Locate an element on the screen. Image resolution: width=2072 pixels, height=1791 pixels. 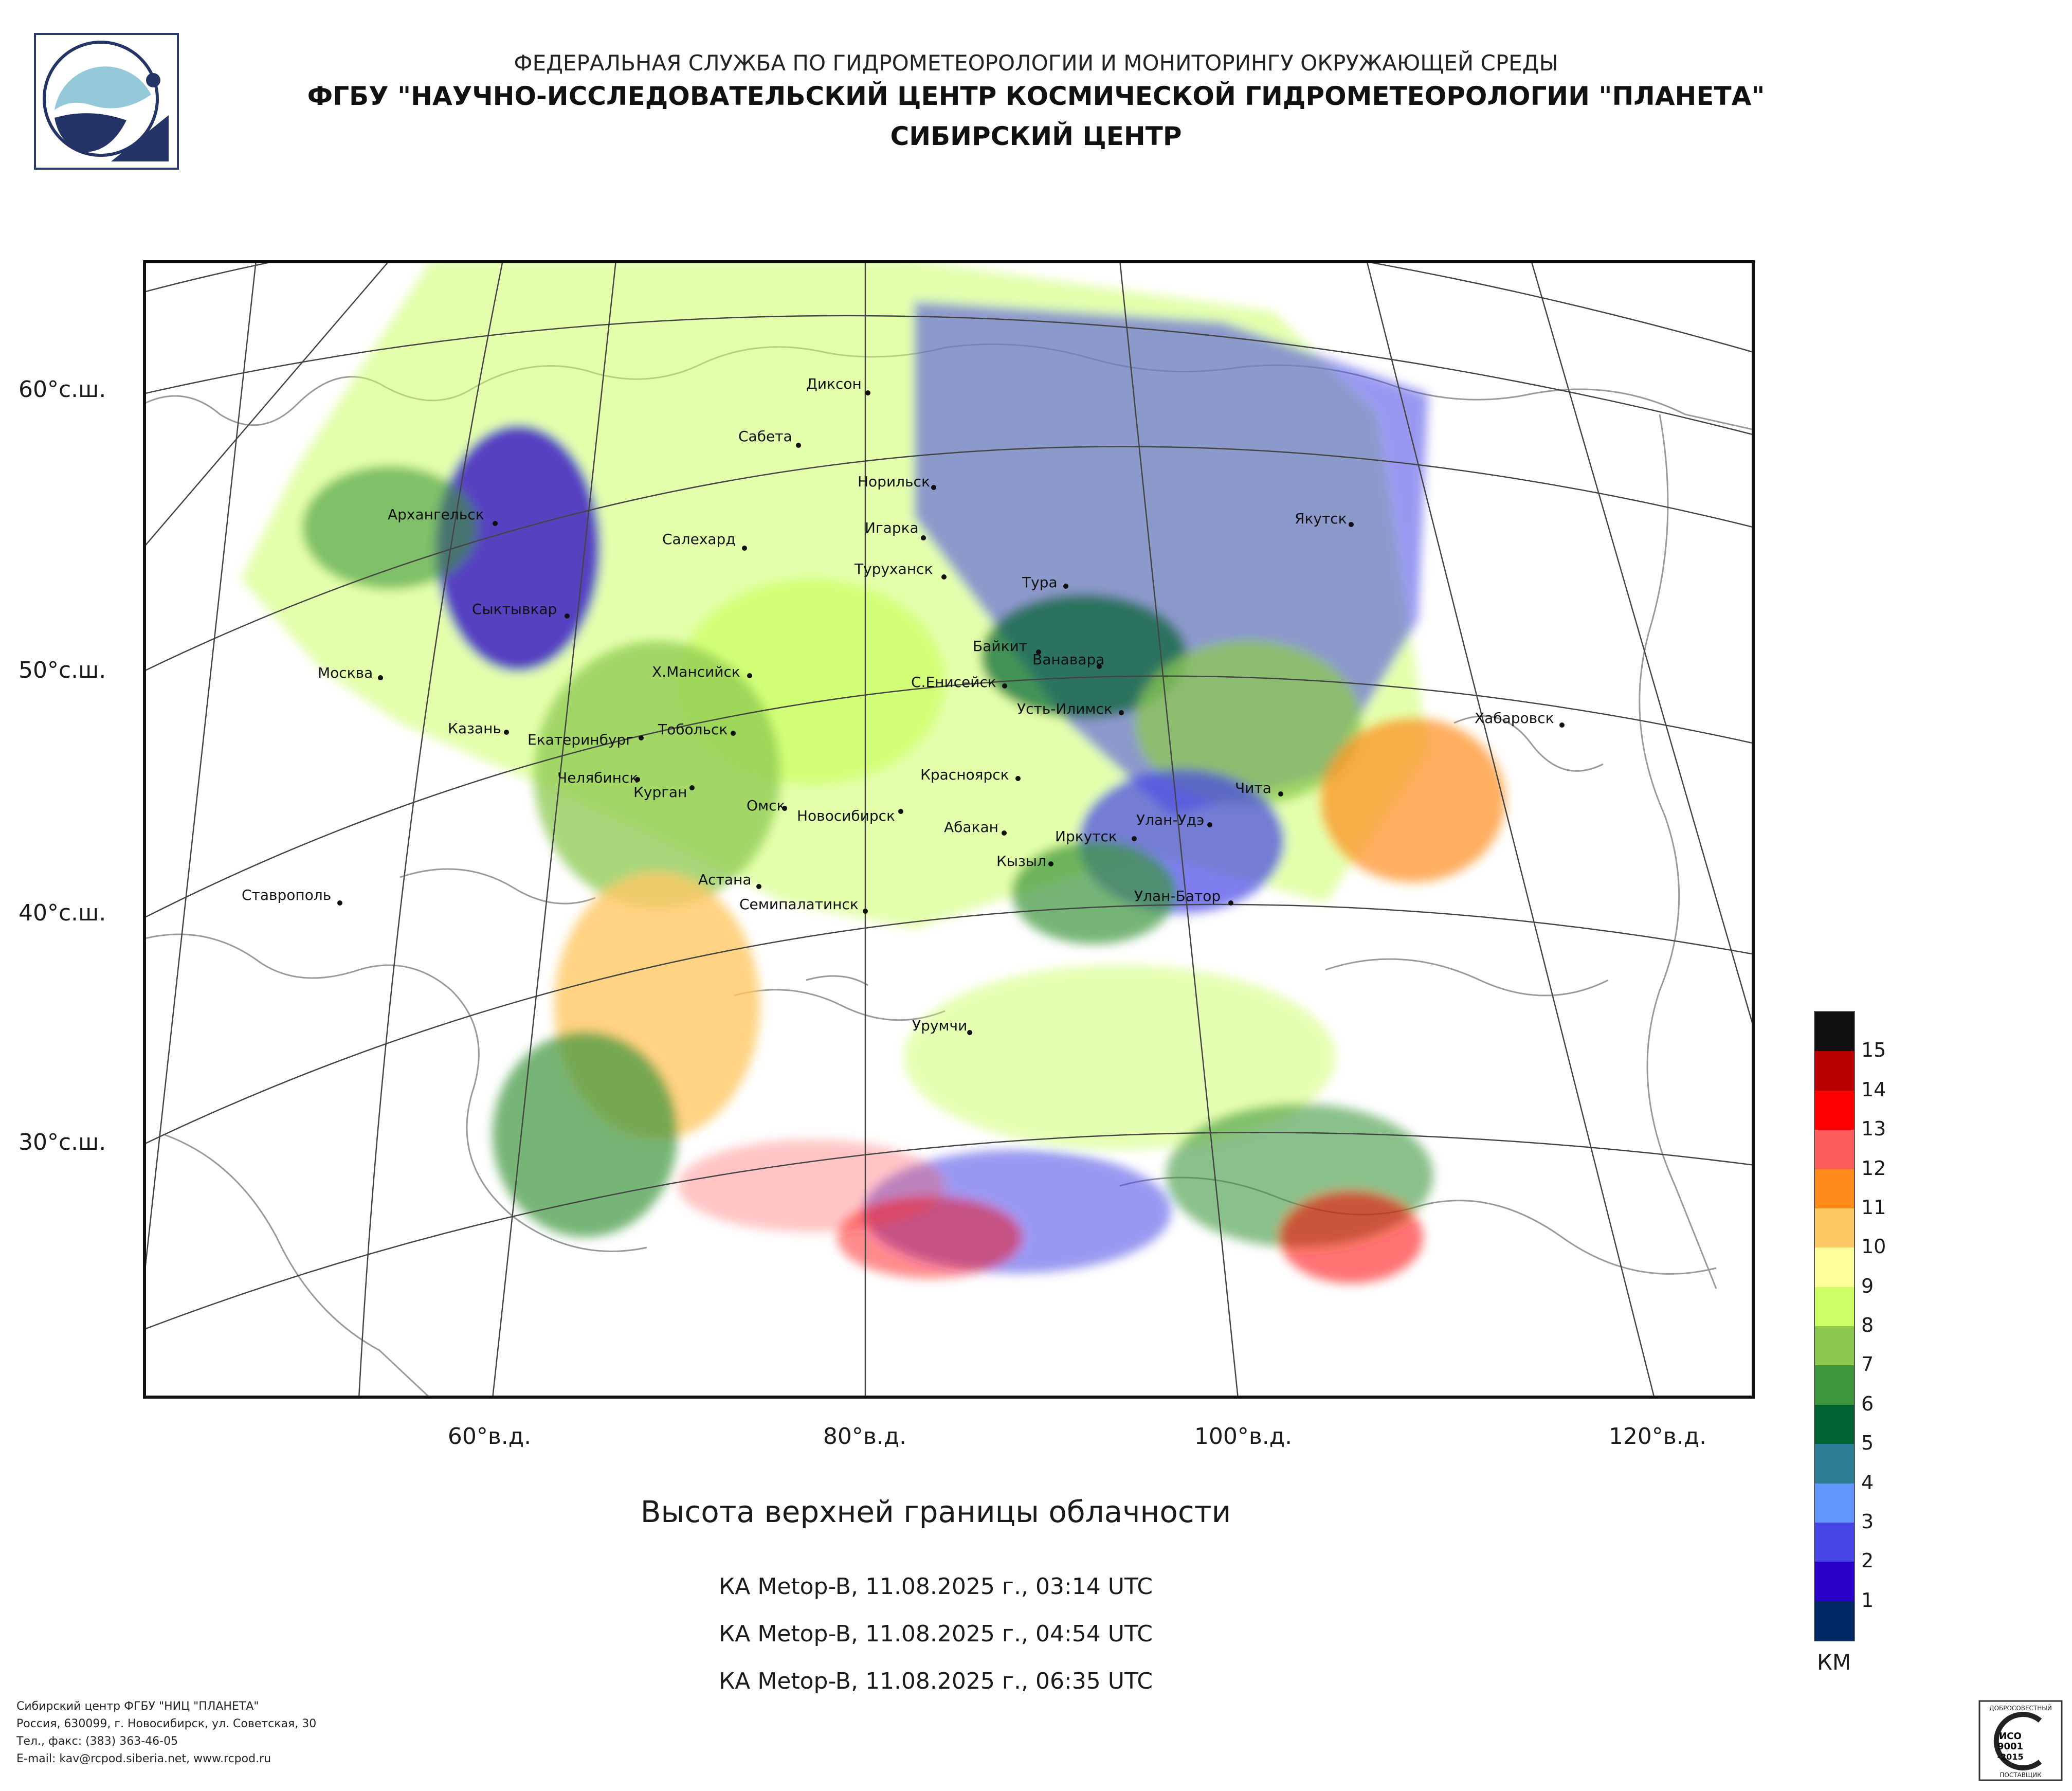
city-label: С.Енисейск is located at coordinates (953, 683).